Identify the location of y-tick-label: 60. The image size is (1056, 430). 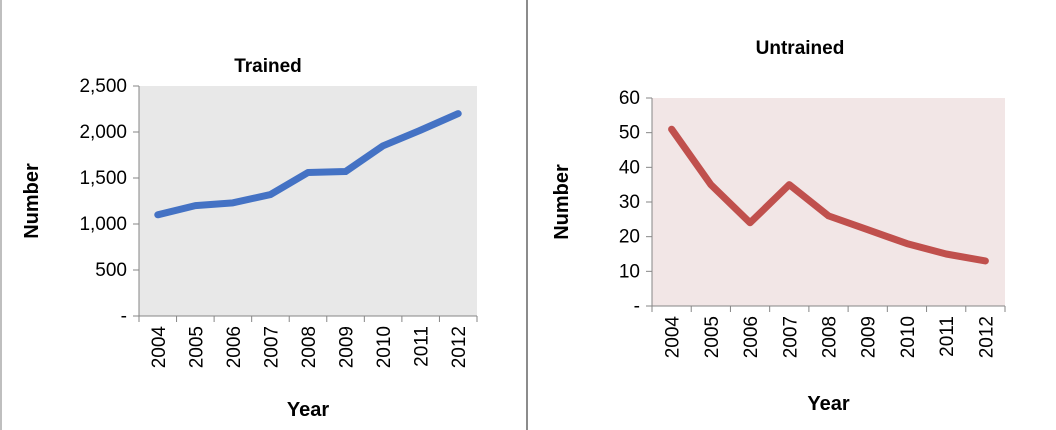
(629, 98).